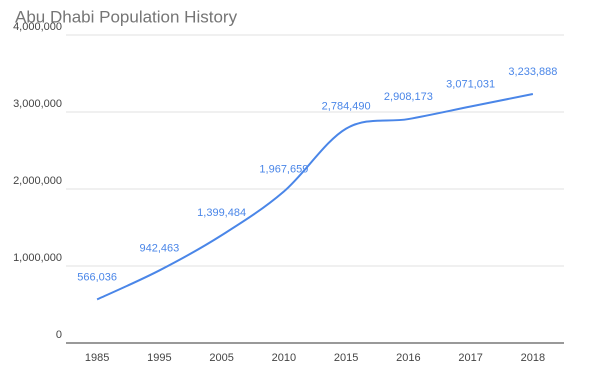  Describe the element at coordinates (346, 107) in the screenshot. I see `data-label: 2,784,490` at that location.